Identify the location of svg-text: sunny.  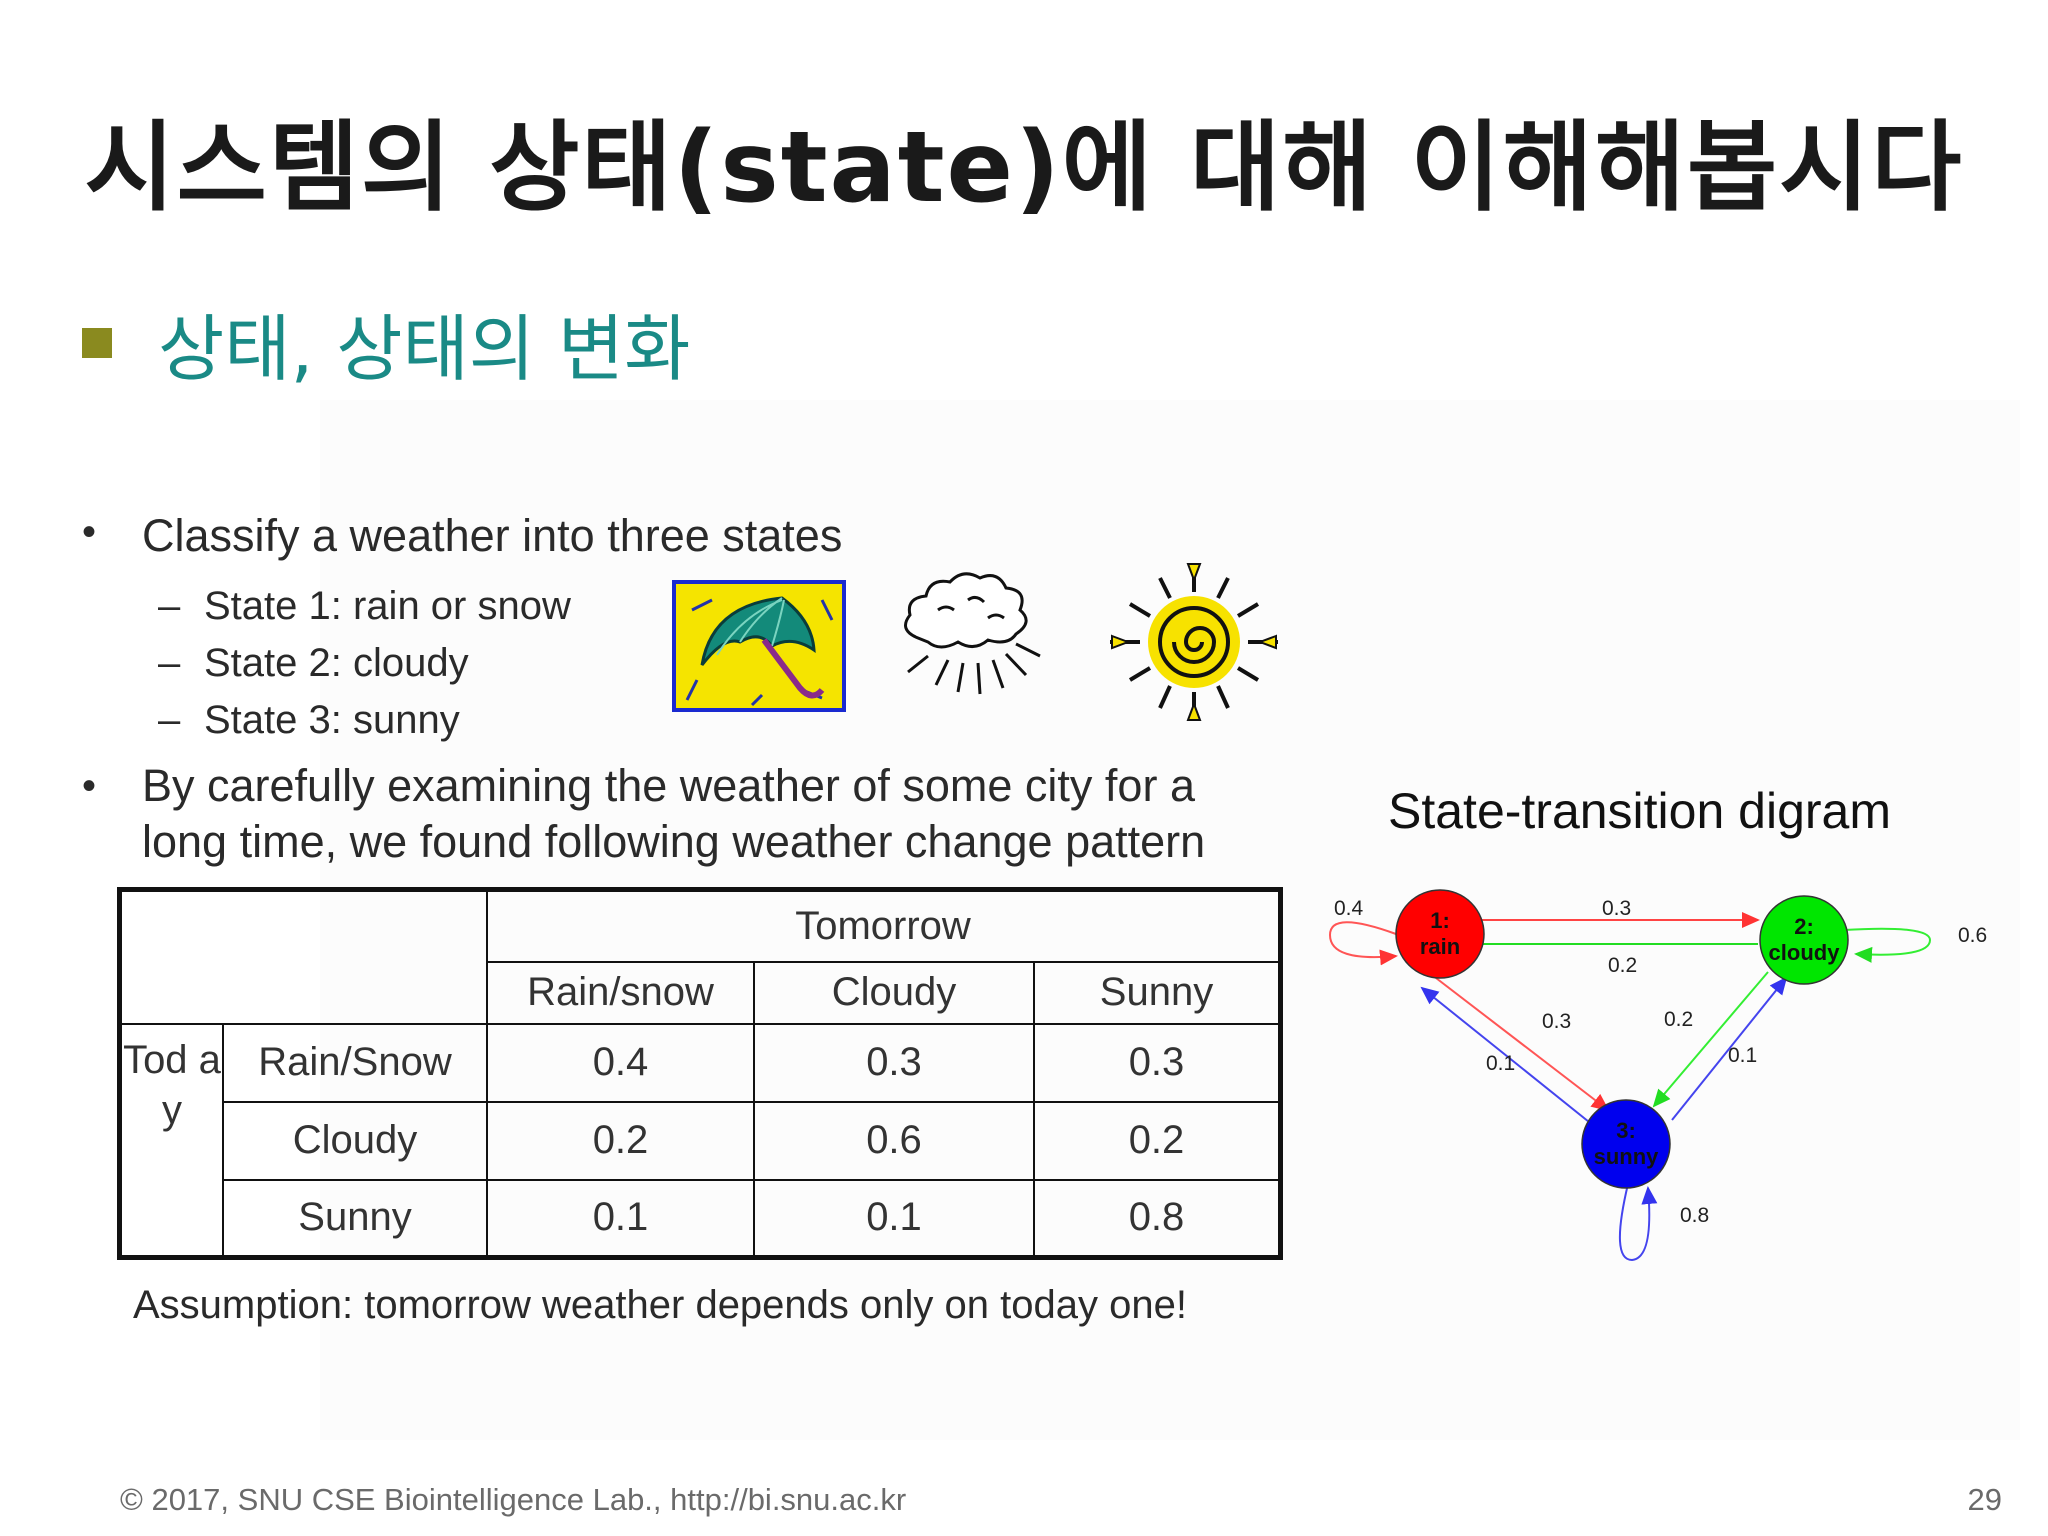
(1627, 1156).